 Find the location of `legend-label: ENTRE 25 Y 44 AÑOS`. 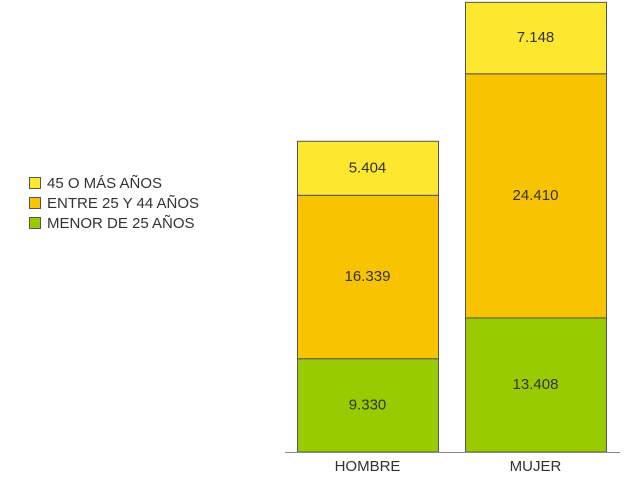

legend-label: ENTRE 25 Y 44 AÑOS is located at coordinates (123, 203).